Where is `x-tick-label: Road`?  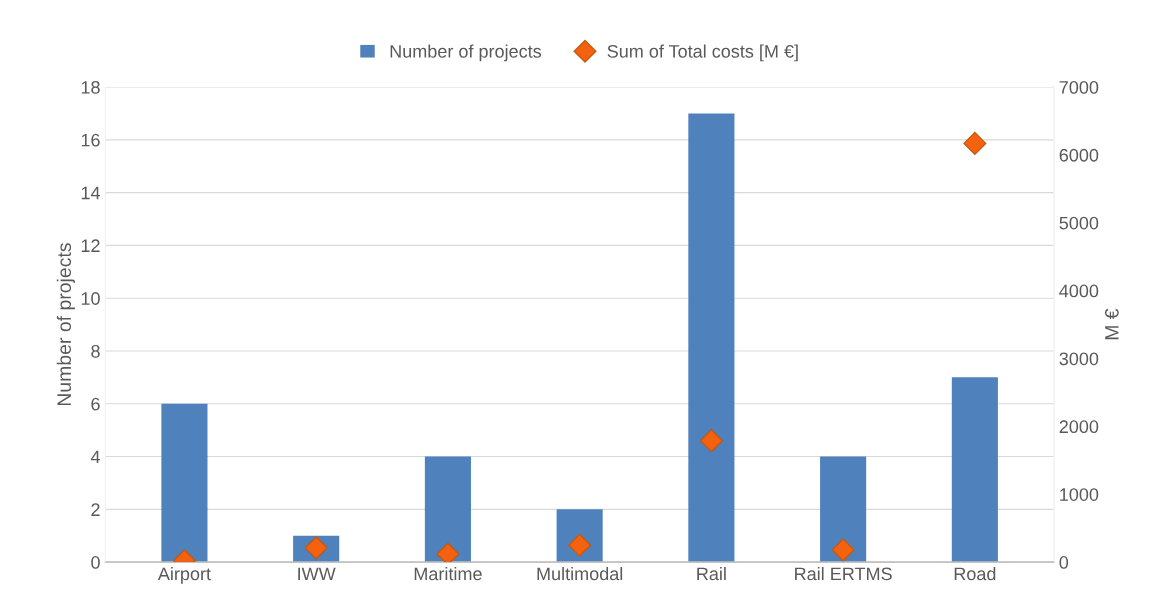
x-tick-label: Road is located at coordinates (975, 573).